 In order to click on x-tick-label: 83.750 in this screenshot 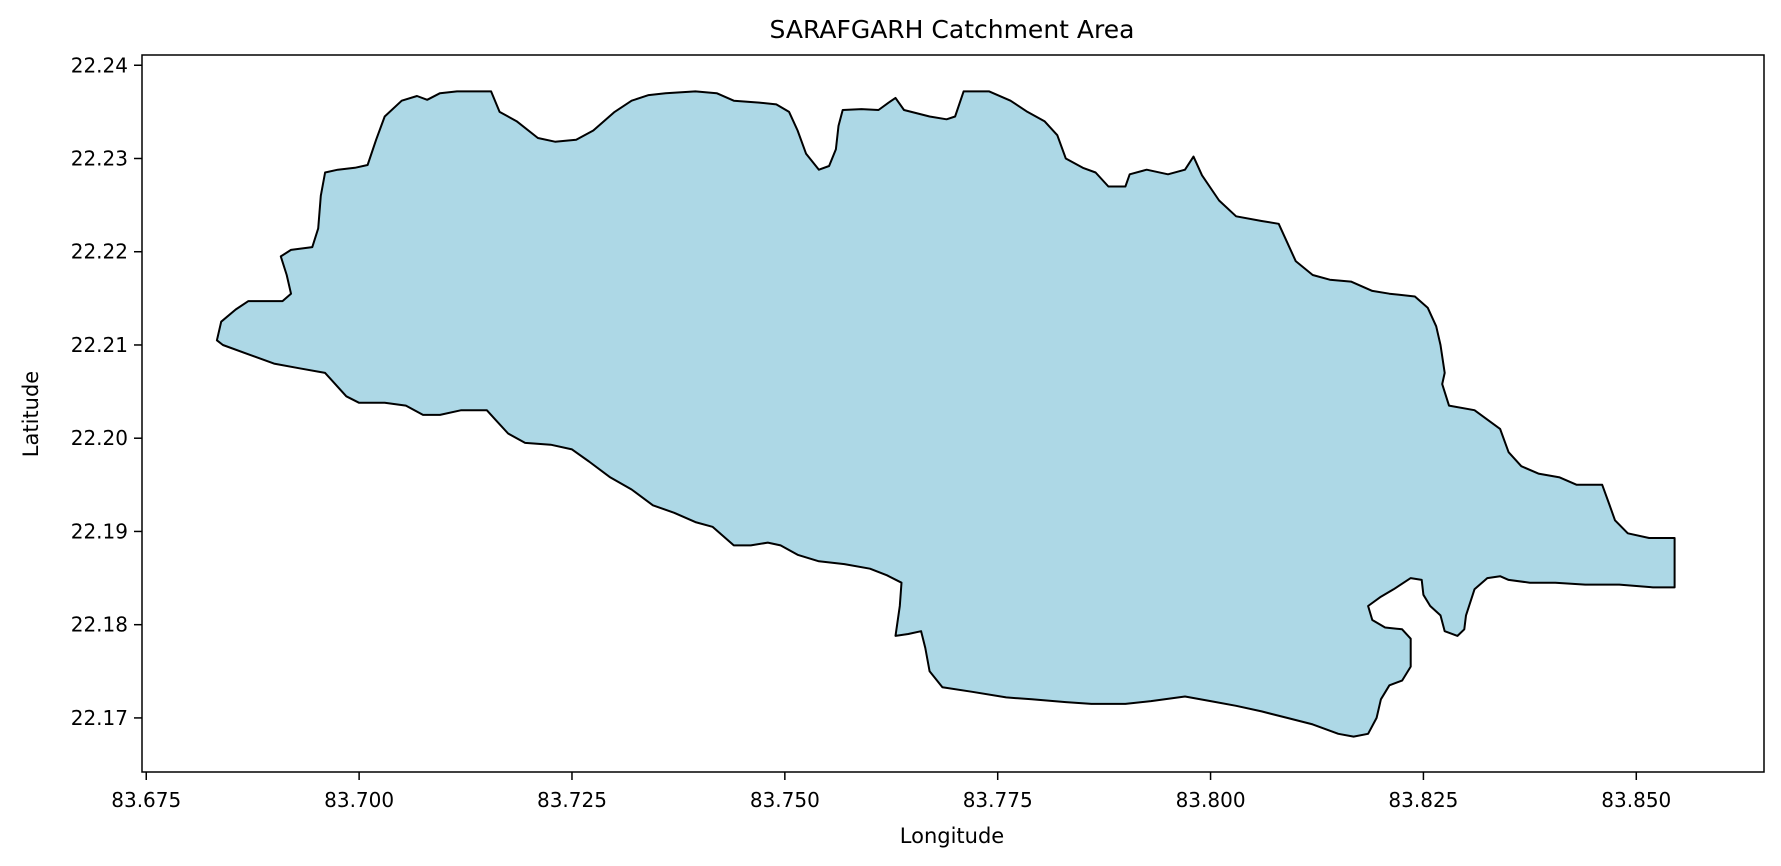, I will do `click(785, 800)`.